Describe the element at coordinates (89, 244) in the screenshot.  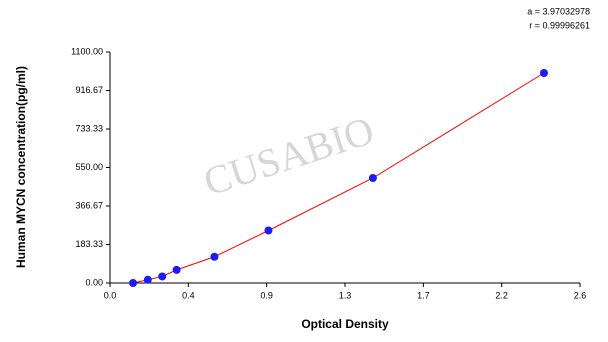
I see `y-tick-label: 183.33` at that location.